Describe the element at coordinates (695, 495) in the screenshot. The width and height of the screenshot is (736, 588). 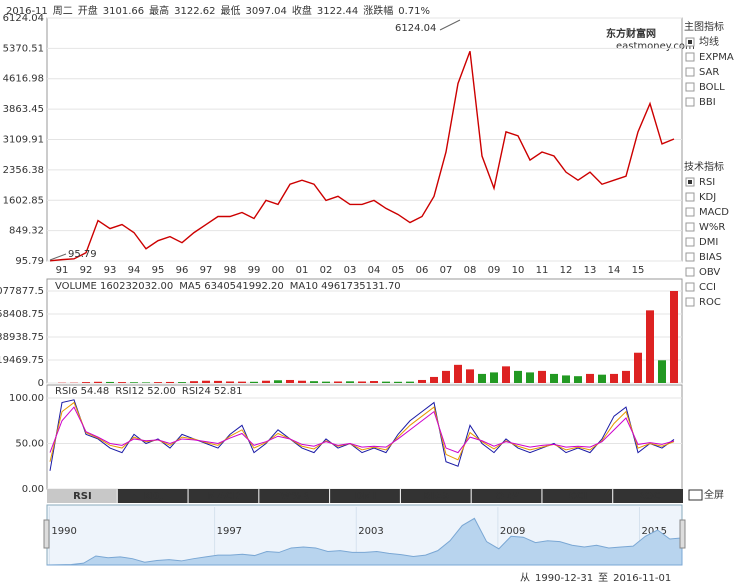
I see `fullscreen-icon` at that location.